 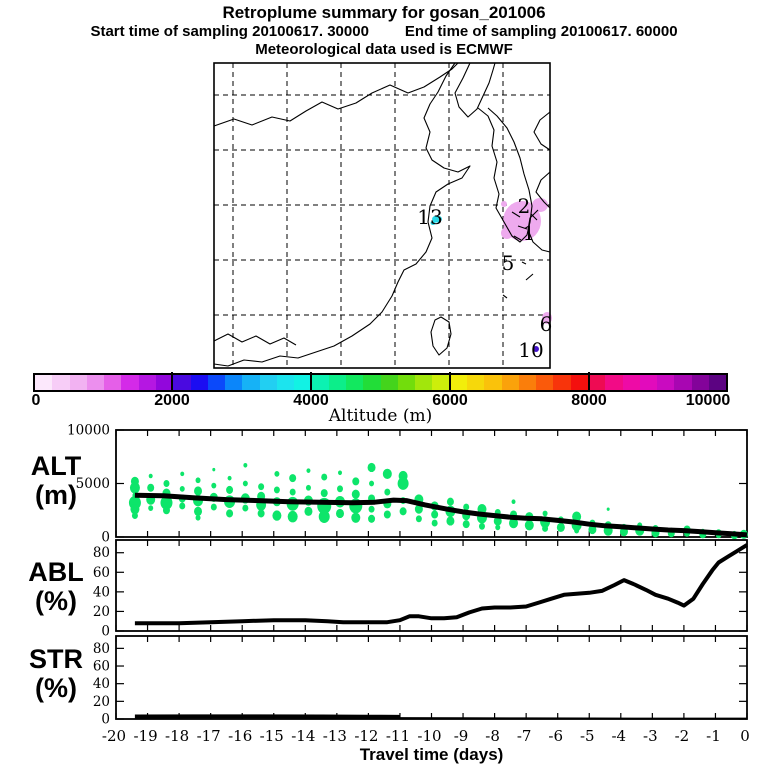 I want to click on abl-panel-label: ABL (%), so click(x=56, y=587).